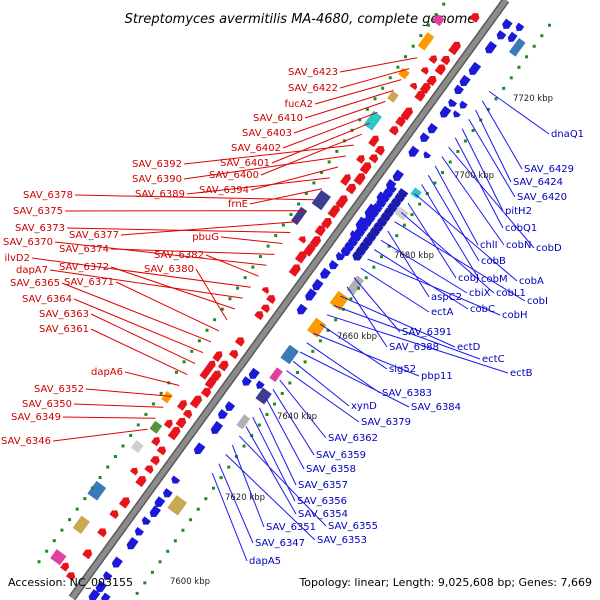  Describe the element at coordinates (234, 175) in the screenshot. I see `gene-label-forward: SAV_6400` at that location.